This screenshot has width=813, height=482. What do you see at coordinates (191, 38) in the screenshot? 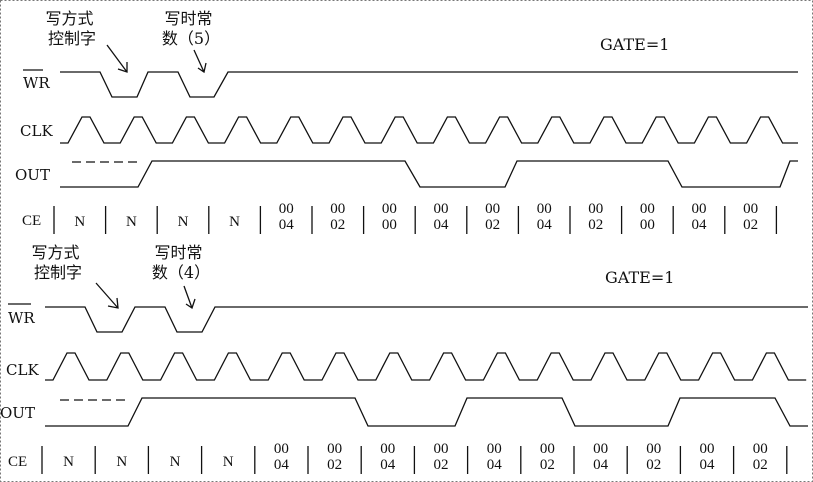
I see `note-count-line-2: 数（5）` at bounding box center [191, 38].